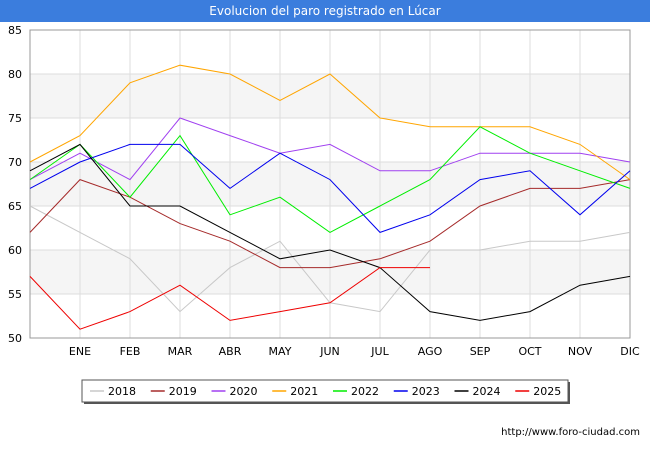 This screenshot has height=450, width=650. Describe the element at coordinates (304, 391) in the screenshot. I see `legend-label-2021: 2021` at that location.